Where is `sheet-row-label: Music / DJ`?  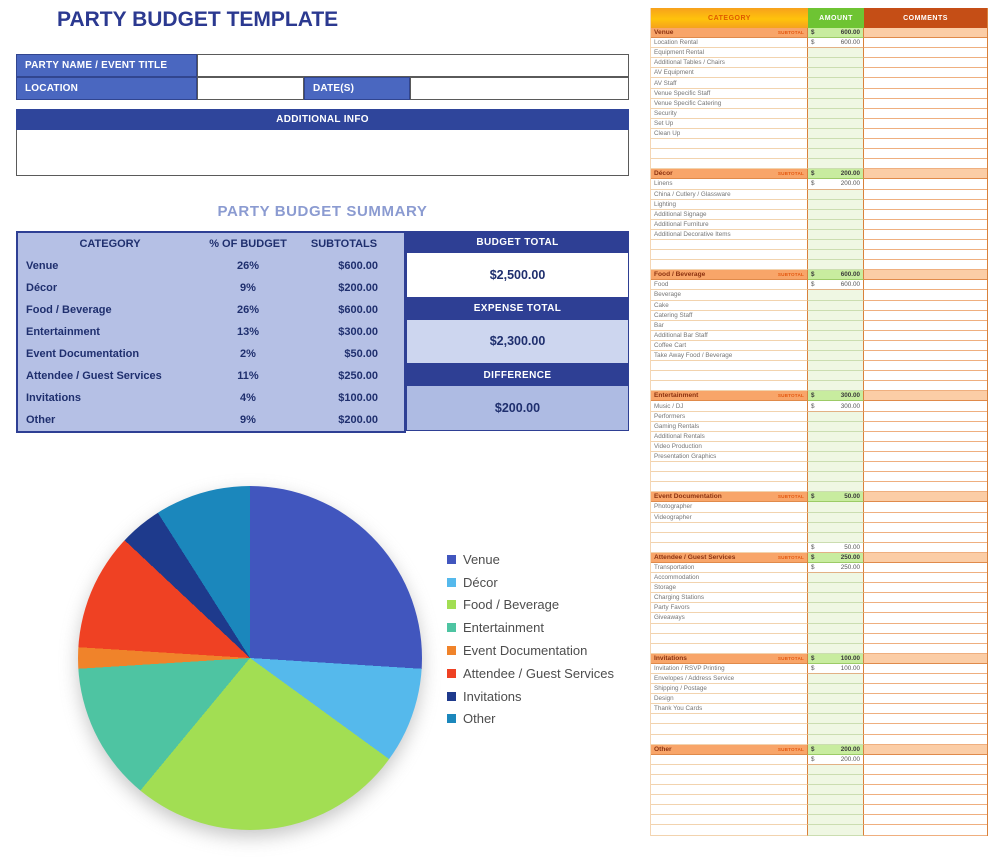
sheet-row-label: Music / DJ is located at coordinates (729, 406).